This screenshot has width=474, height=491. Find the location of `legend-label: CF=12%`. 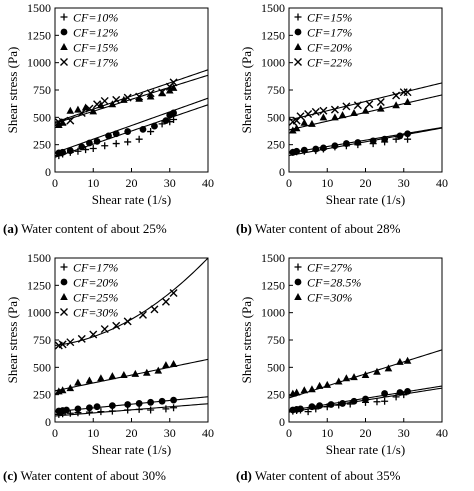

legend-label: CF=12% is located at coordinates (95, 33).